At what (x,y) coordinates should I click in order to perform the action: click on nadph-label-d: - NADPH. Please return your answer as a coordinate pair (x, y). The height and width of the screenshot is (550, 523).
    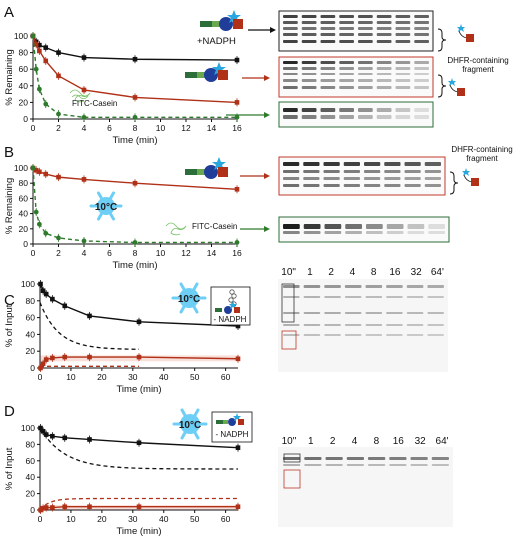
    Looking at the image, I should click on (232, 434).